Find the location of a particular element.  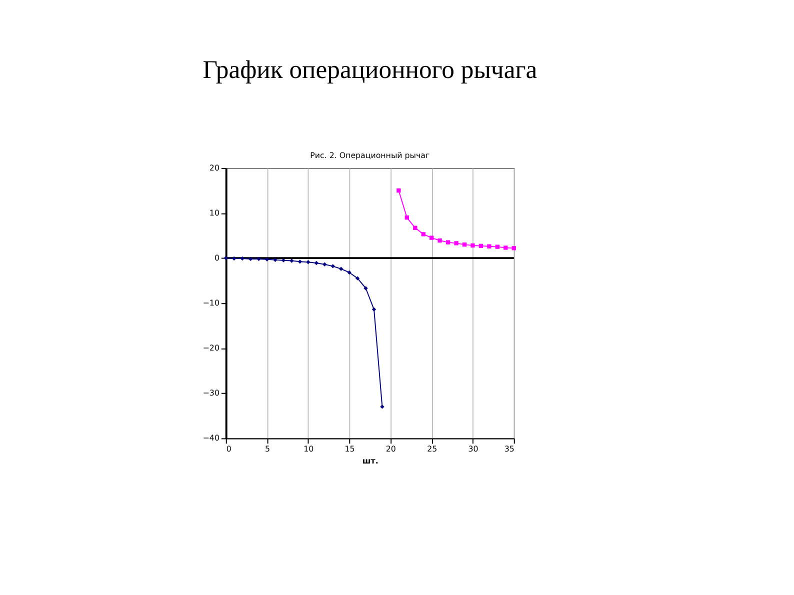

x-tick-label: 25 is located at coordinates (432, 449).